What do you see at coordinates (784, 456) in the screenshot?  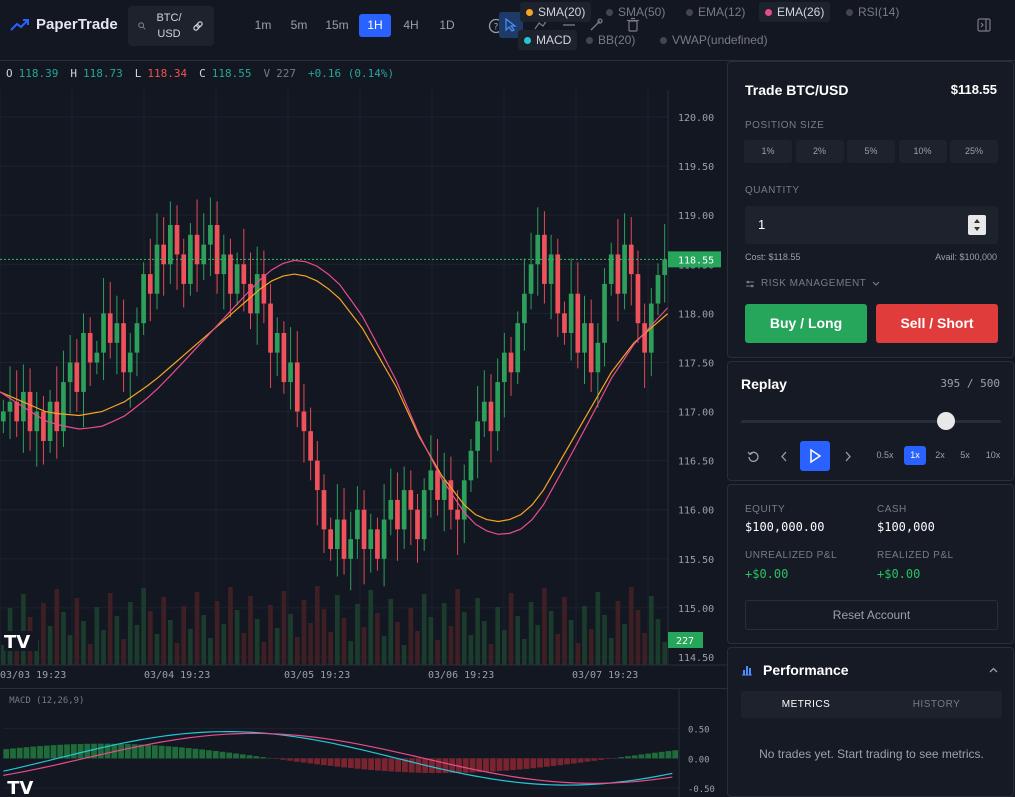 I see `step-back-icon` at bounding box center [784, 456].